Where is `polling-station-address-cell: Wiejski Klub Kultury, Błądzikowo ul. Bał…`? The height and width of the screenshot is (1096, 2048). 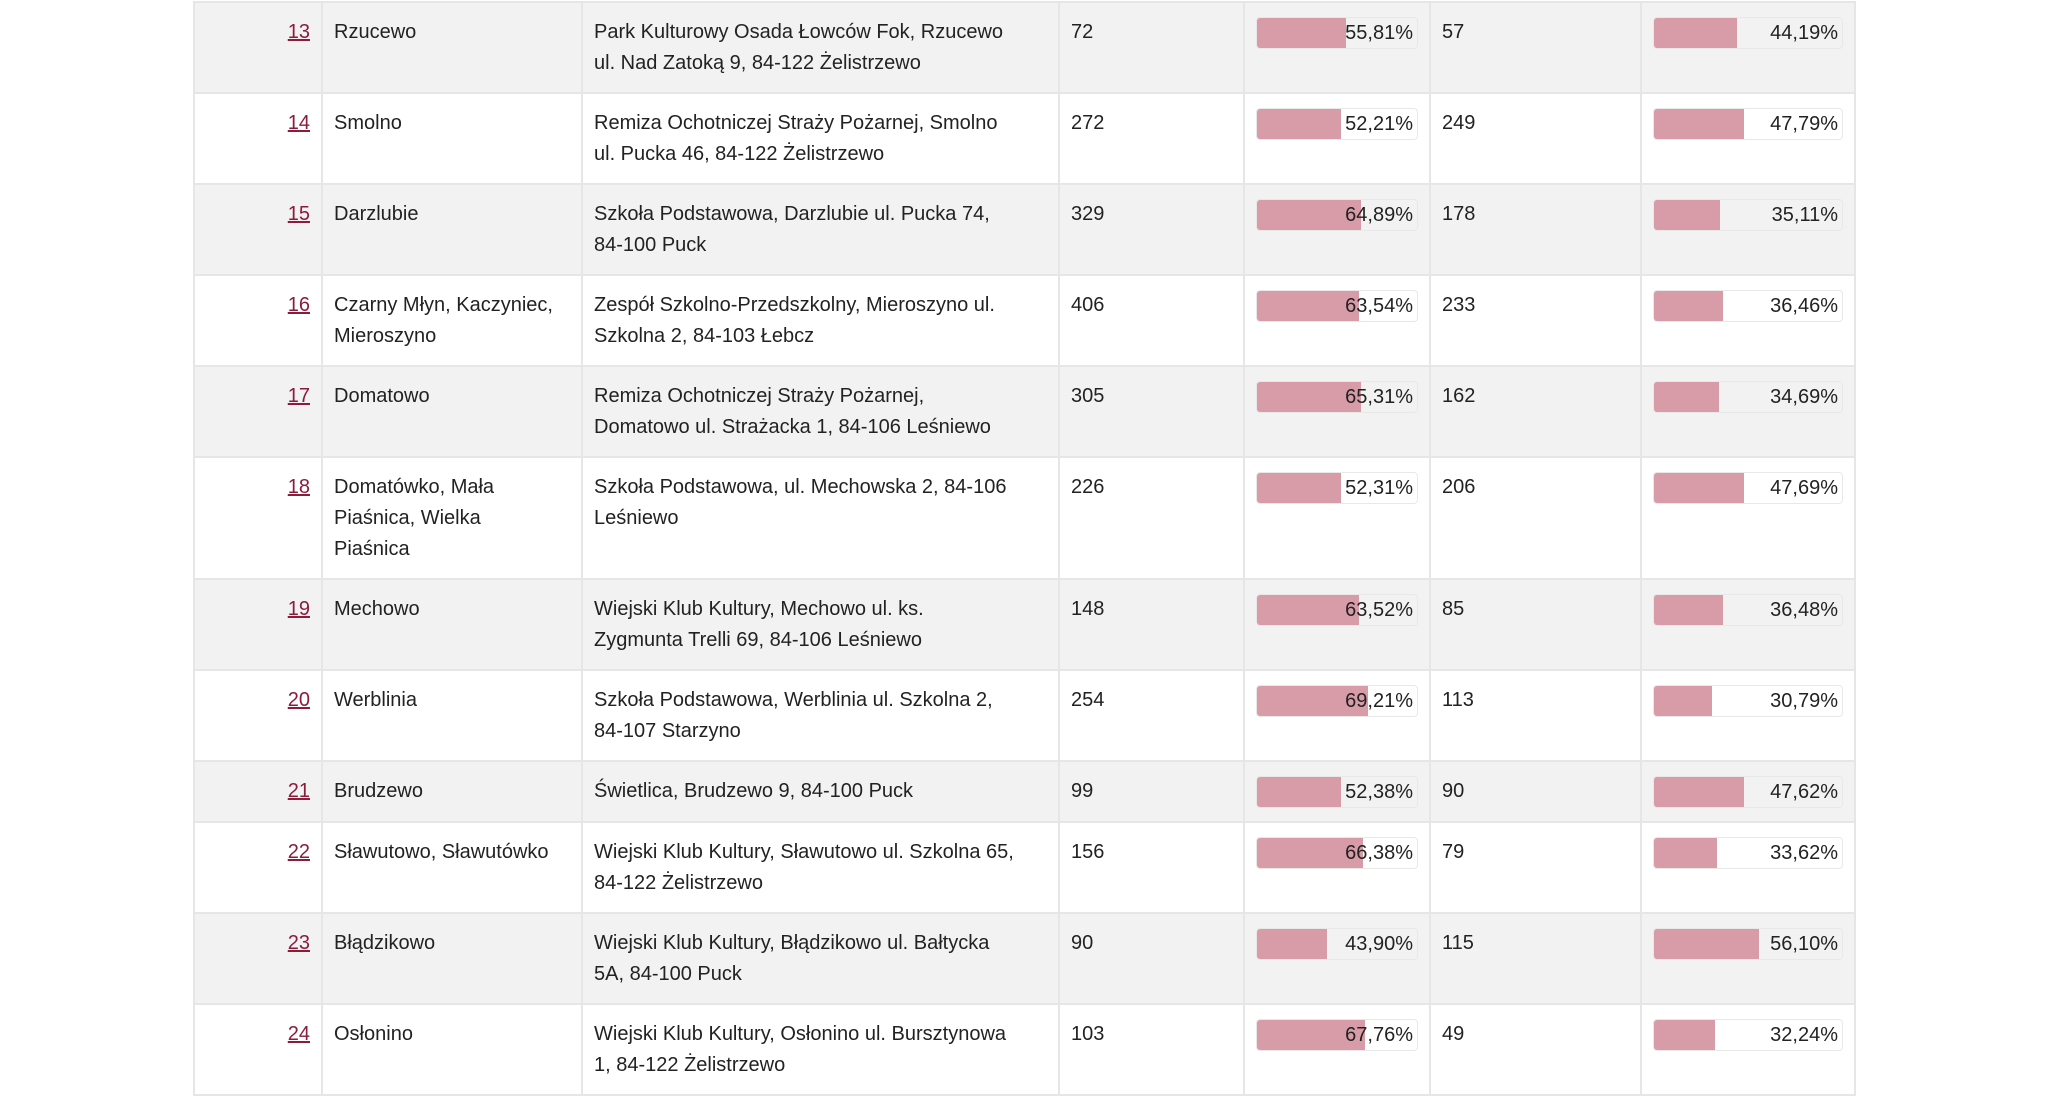 polling-station-address-cell: Wiejski Klub Kultury, Błądzikowo ul. Bał… is located at coordinates (820, 958).